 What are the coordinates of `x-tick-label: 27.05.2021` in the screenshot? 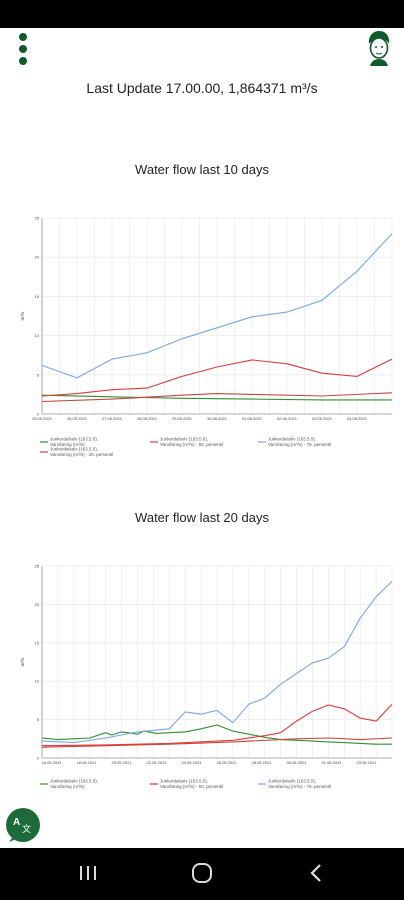 It's located at (112, 418).